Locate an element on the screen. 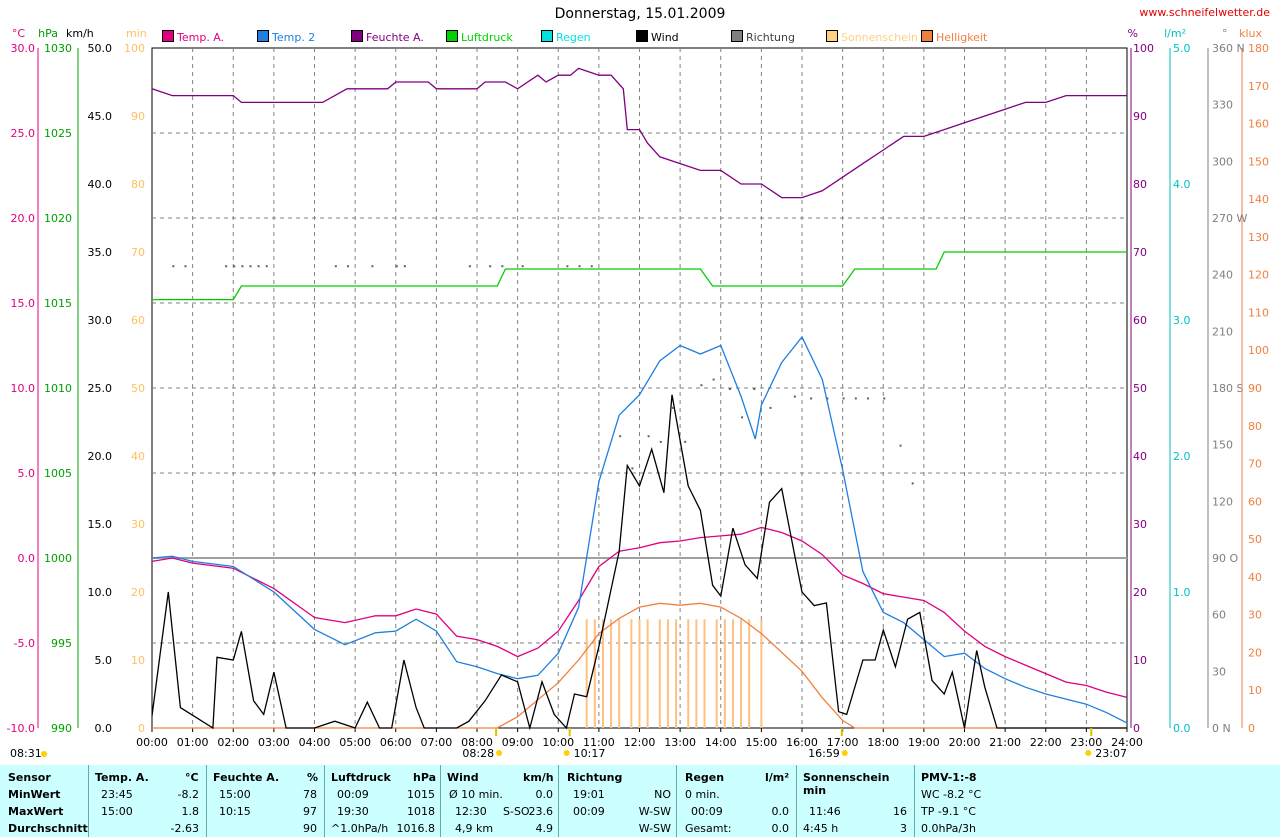 The width and height of the screenshot is (1280, 837). legend-label: Temp. 2 is located at coordinates (294, 37).